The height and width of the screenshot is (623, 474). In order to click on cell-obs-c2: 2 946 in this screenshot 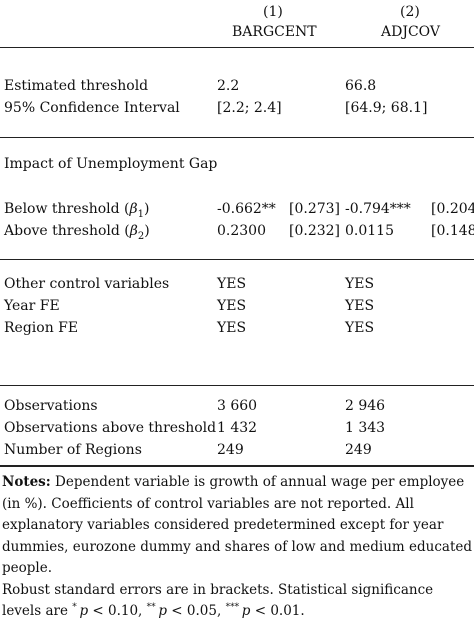, I will do `click(365, 406)`.